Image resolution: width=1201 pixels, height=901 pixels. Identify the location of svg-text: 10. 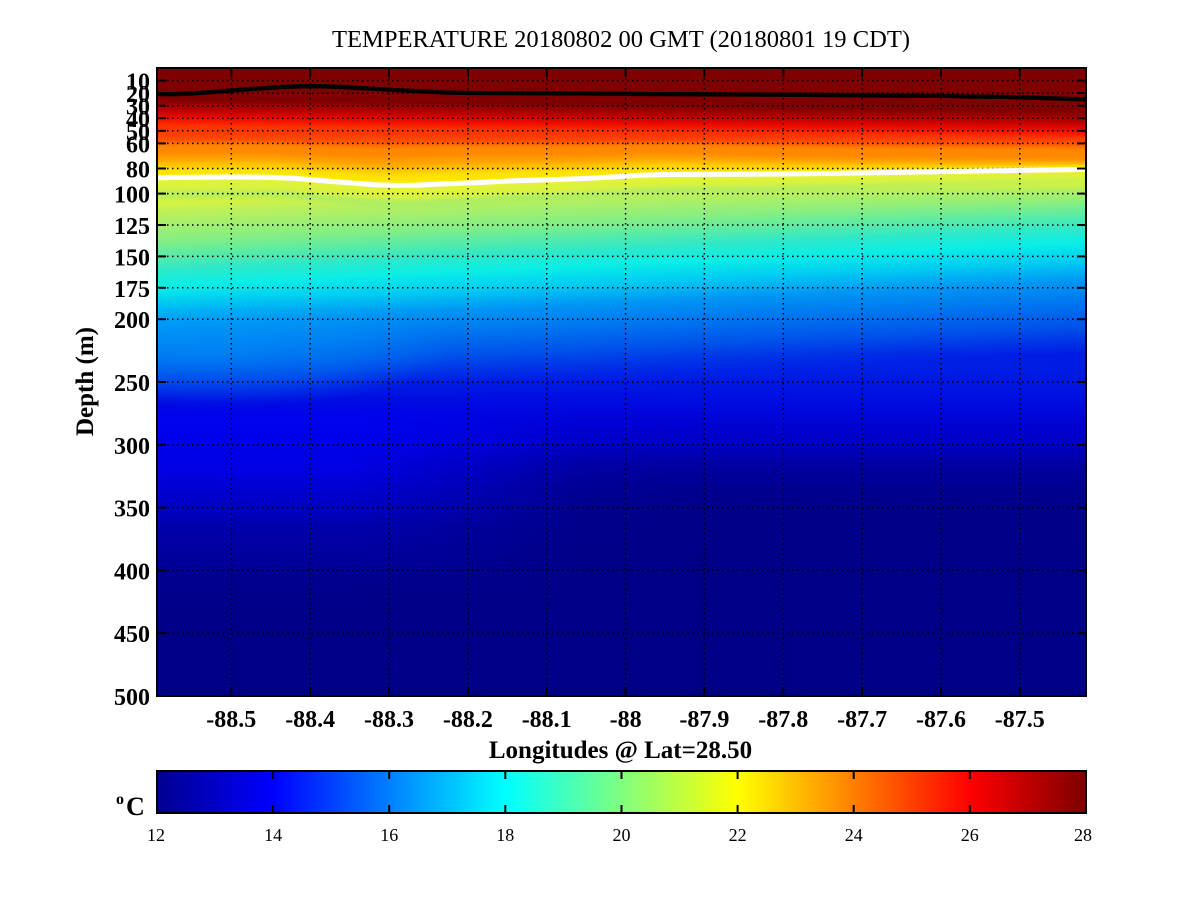
(138, 83).